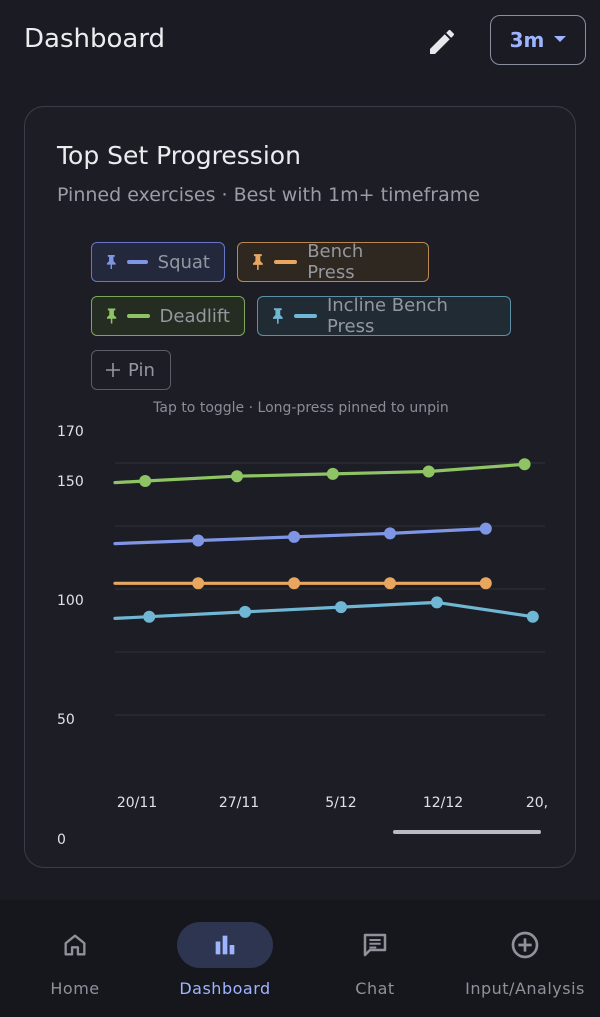 This screenshot has width=600, height=1017. What do you see at coordinates (467, 832) in the screenshot?
I see `chart-scrollbar` at bounding box center [467, 832].